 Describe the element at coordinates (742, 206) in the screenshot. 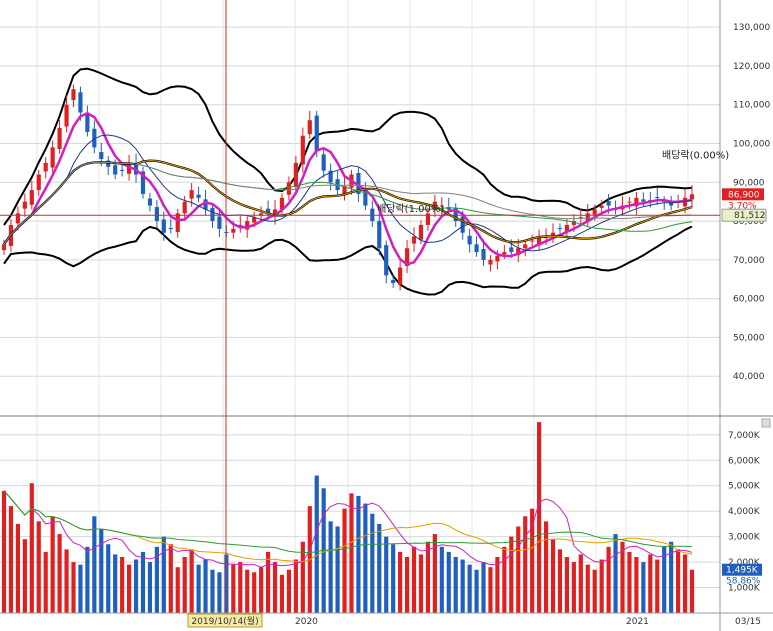

I see `change-pct-text: 3.70%` at that location.